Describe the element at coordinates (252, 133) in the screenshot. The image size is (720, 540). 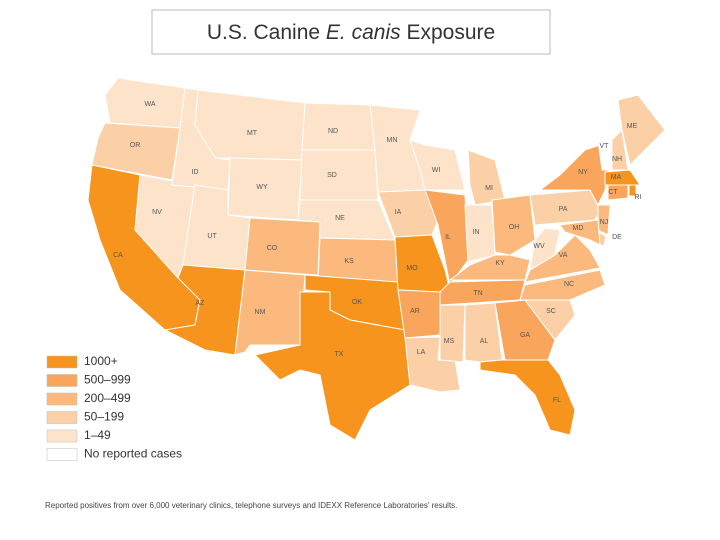
I see `state-label: MT` at that location.